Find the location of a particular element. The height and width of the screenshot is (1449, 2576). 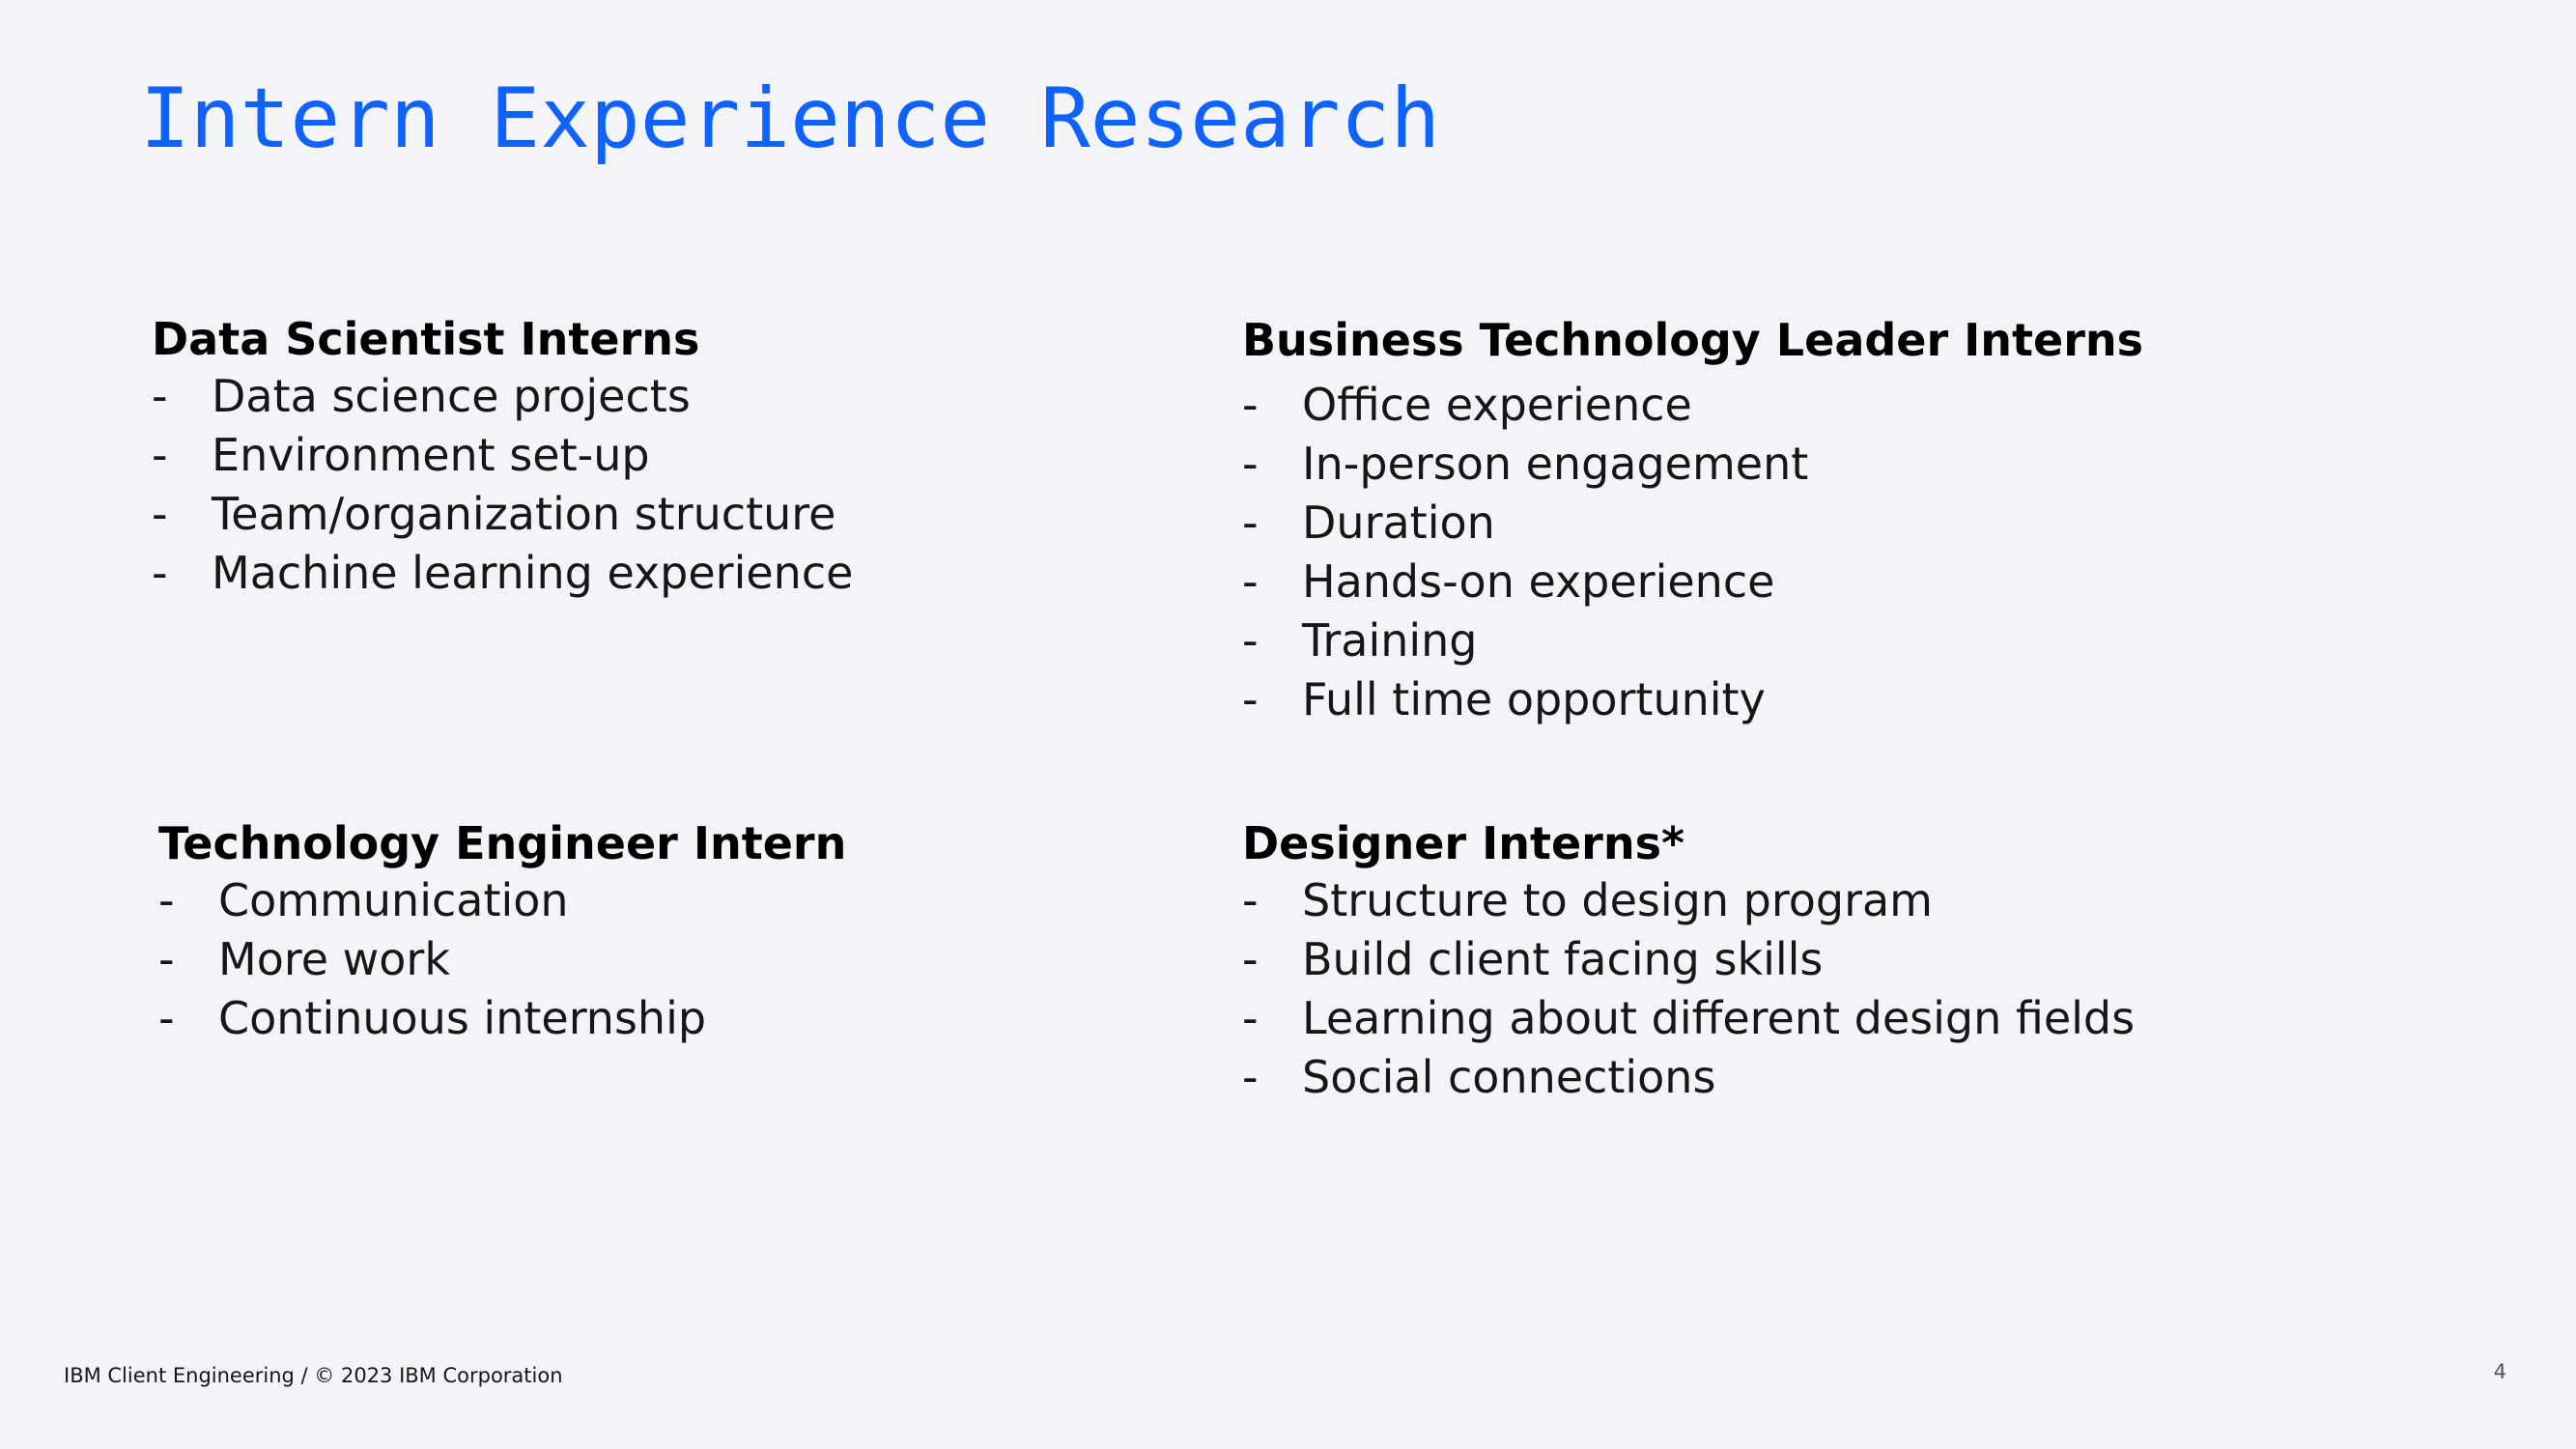

slide-title: Intern Experience Research is located at coordinates (790, 119).